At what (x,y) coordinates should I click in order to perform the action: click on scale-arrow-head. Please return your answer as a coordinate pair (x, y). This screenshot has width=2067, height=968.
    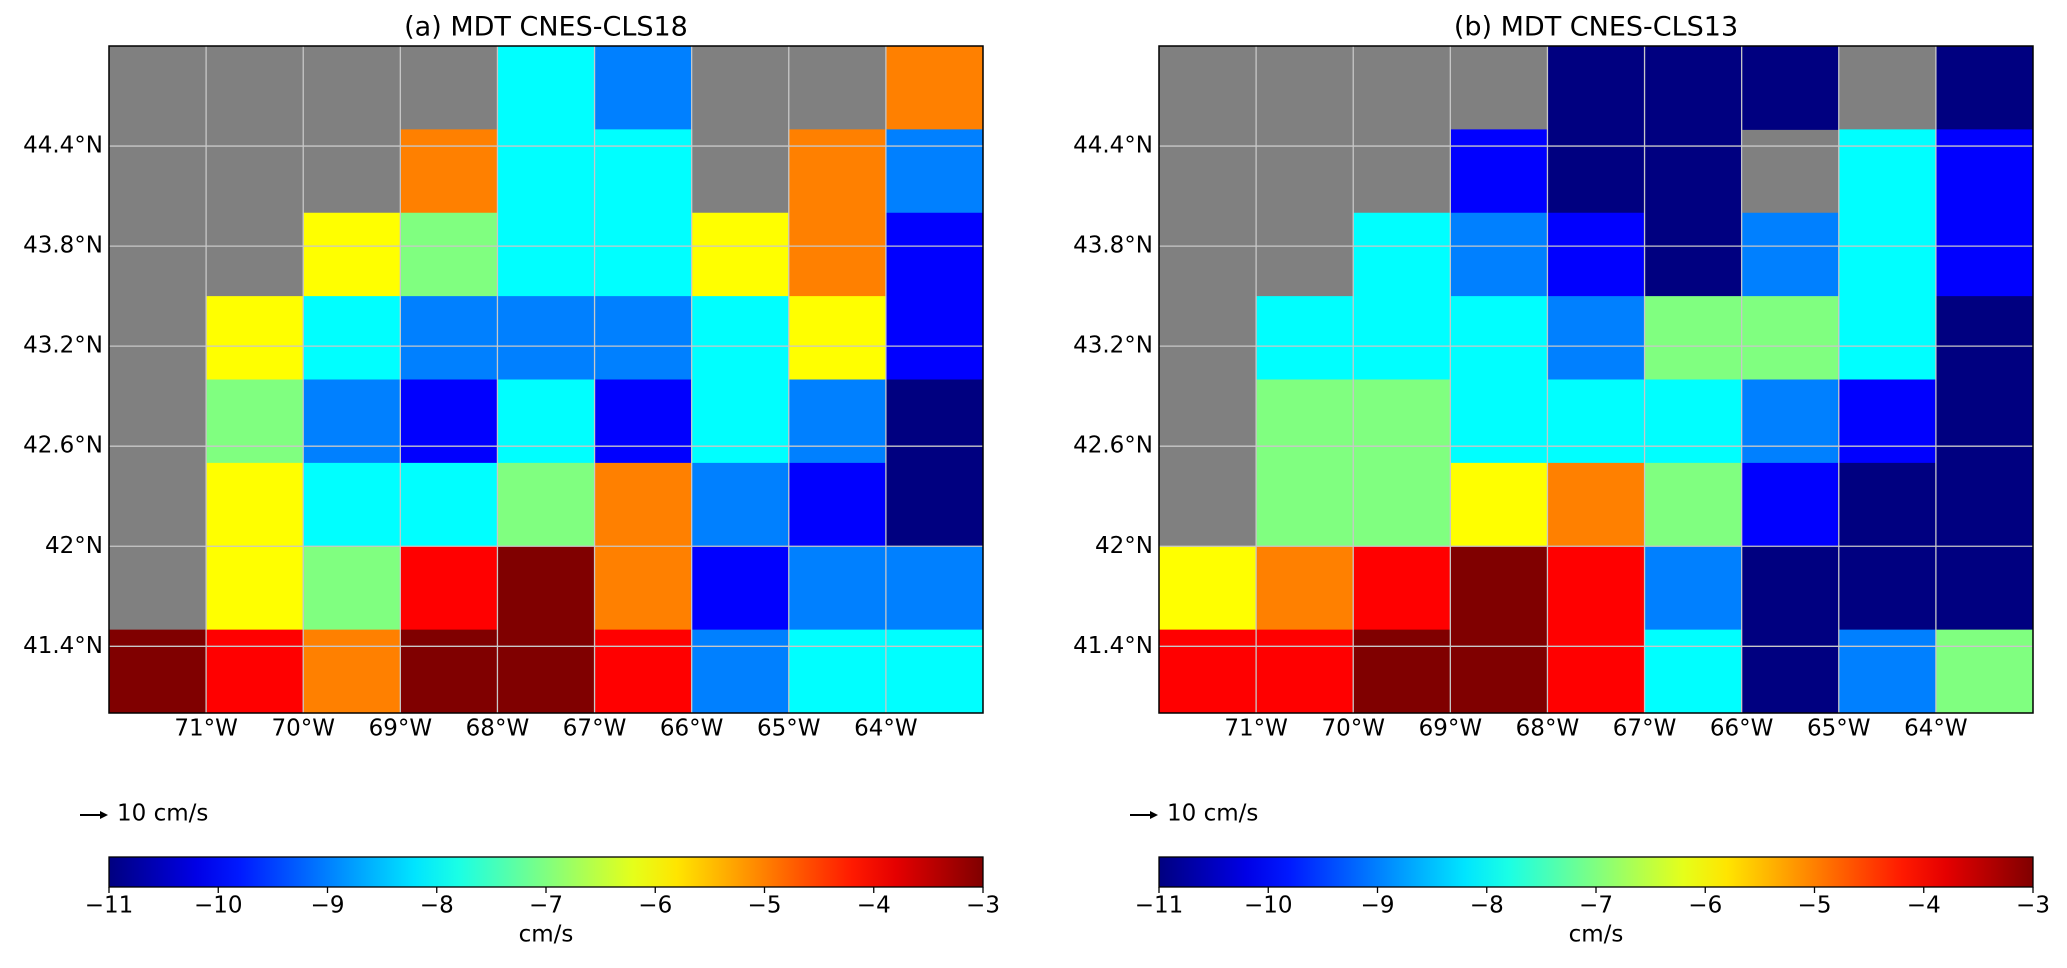
    Looking at the image, I should click on (104, 815).